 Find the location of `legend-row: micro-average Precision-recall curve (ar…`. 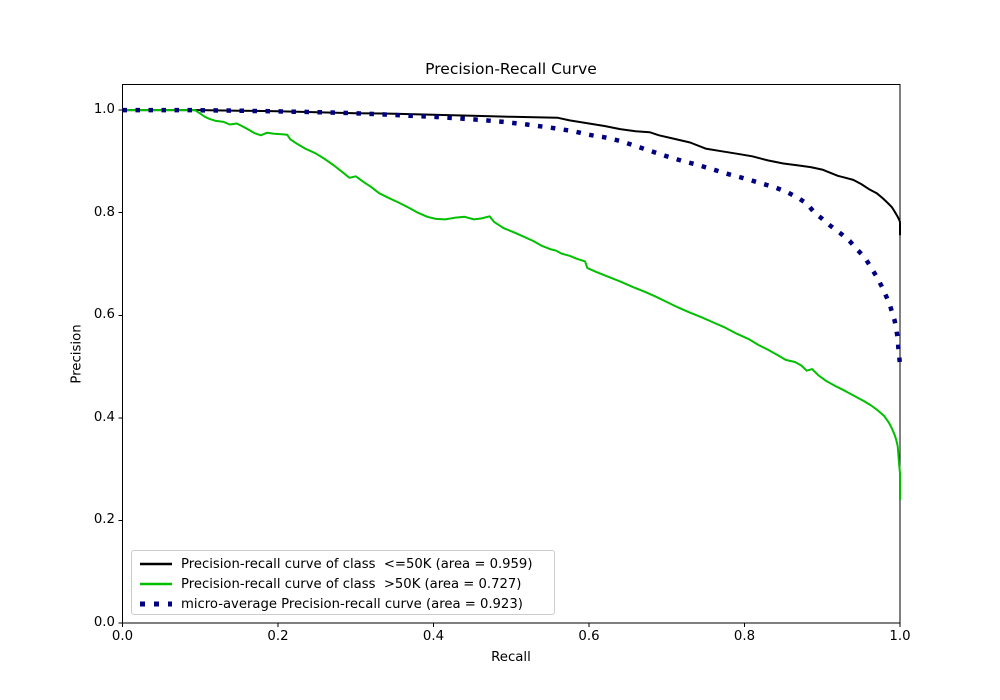

legend-row: micro-average Precision-recall curve (ar… is located at coordinates (346, 604).